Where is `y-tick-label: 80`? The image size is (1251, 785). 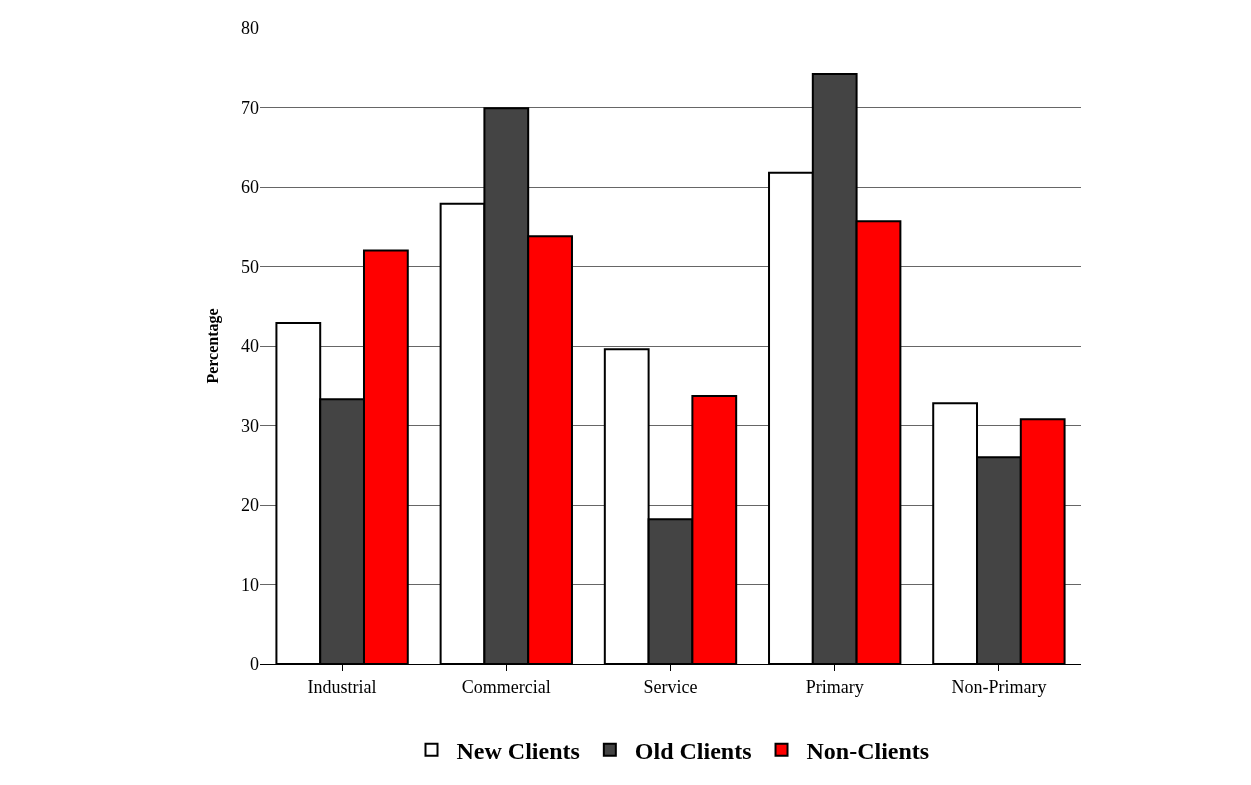
y-tick-label: 80 is located at coordinates (250, 28).